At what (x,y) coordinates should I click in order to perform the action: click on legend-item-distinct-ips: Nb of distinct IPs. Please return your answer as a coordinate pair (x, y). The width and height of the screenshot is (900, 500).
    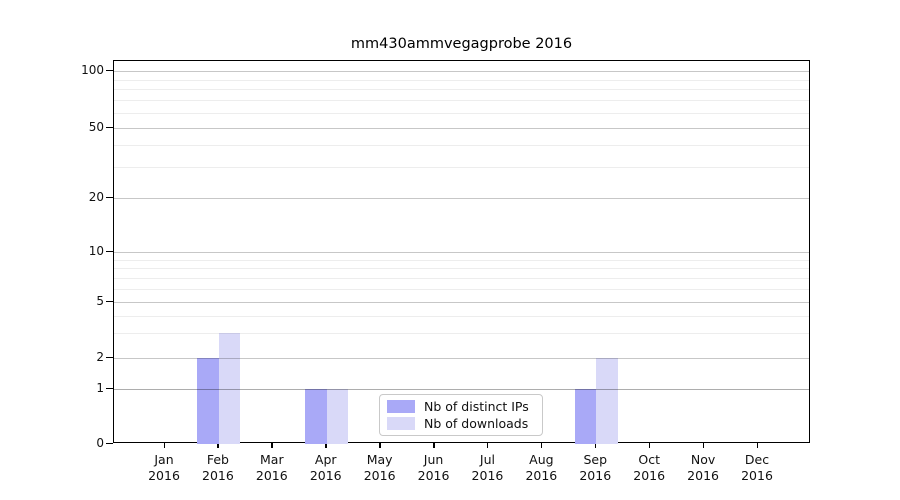
    Looking at the image, I should click on (461, 406).